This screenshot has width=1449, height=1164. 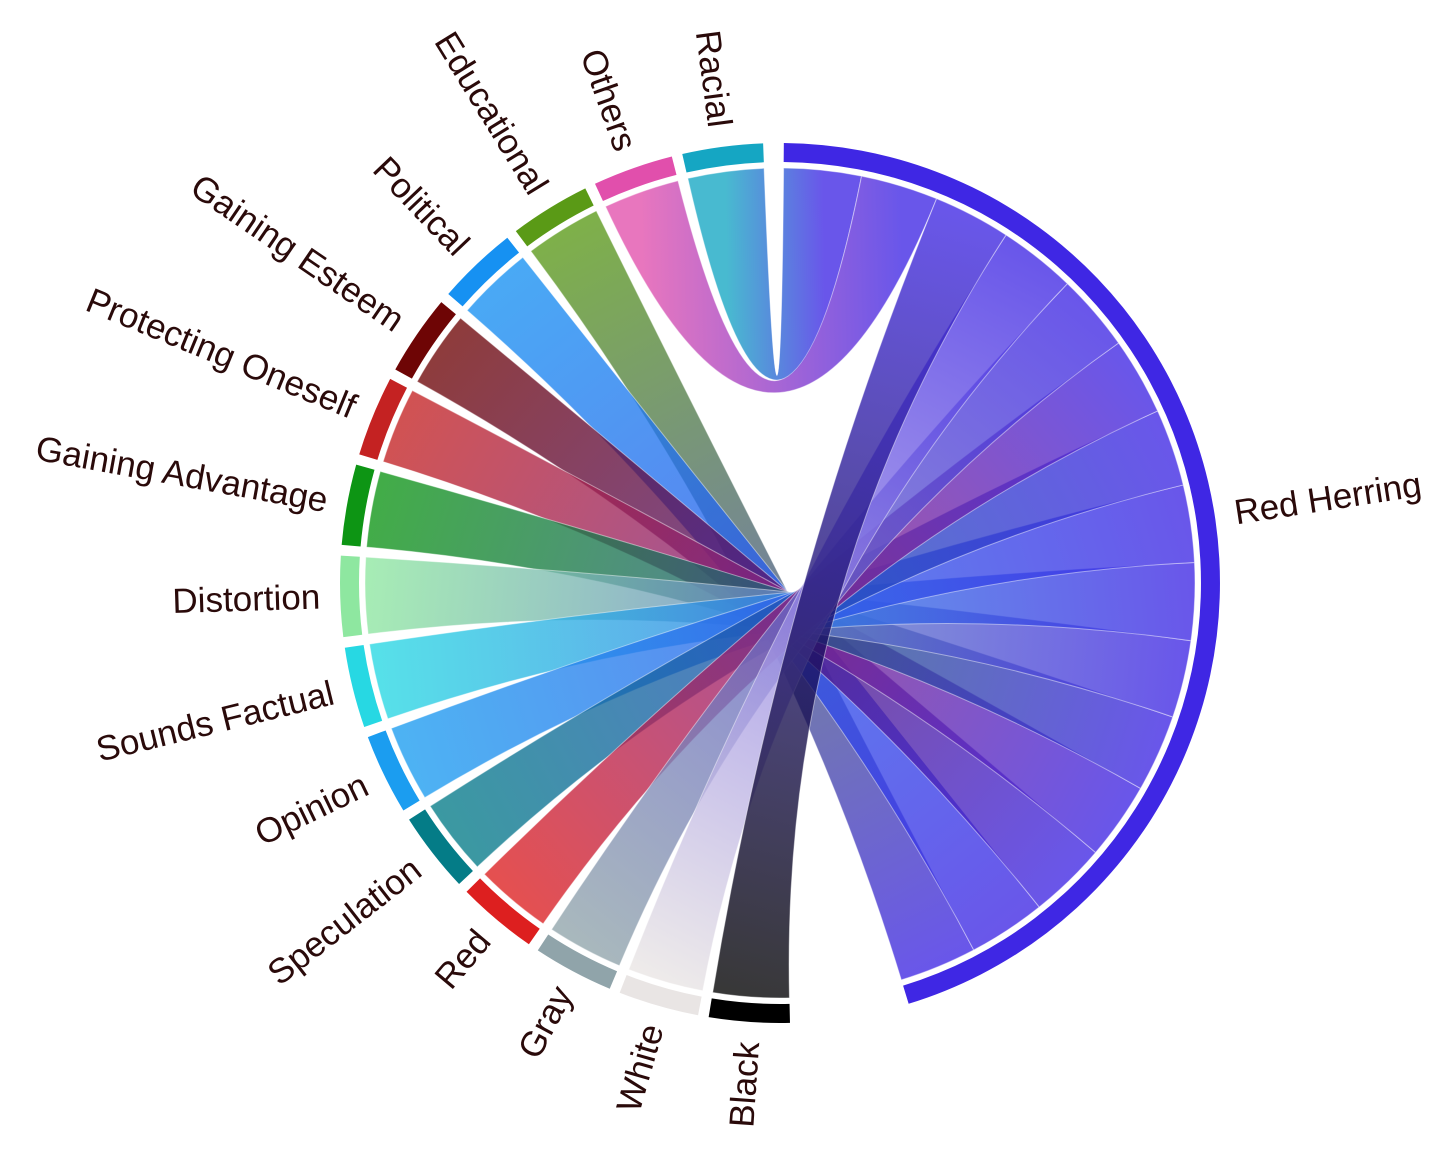 What do you see at coordinates (182, 474) in the screenshot?
I see `label-gaining-advantage: Gaining Advantage` at bounding box center [182, 474].